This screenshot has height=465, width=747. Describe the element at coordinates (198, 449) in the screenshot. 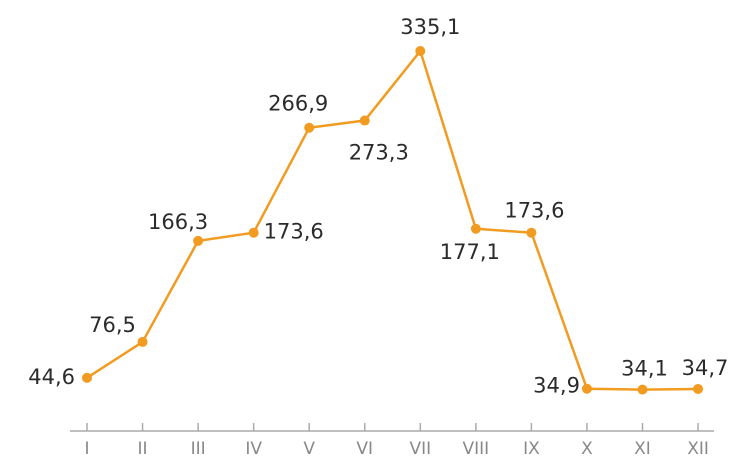

I see `x-tick-label: III` at that location.